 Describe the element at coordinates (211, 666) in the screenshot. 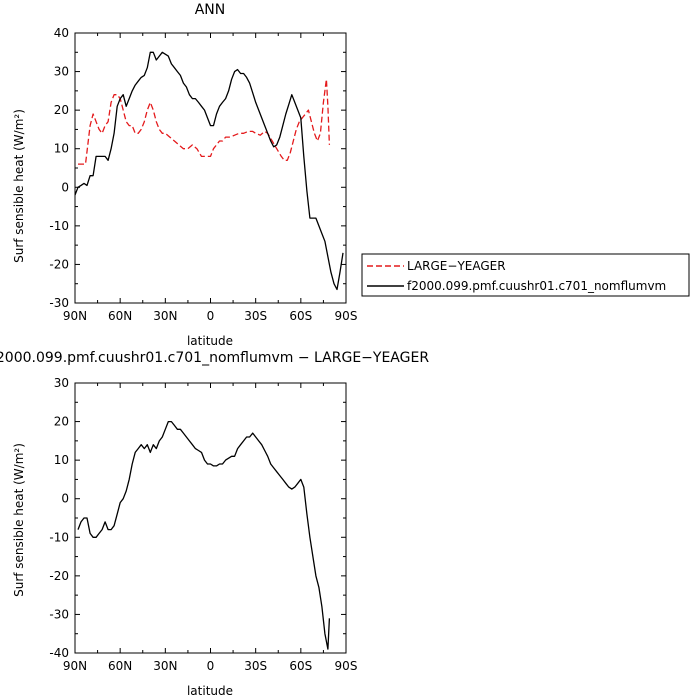

I see `bottom-xtick-label: 0` at that location.